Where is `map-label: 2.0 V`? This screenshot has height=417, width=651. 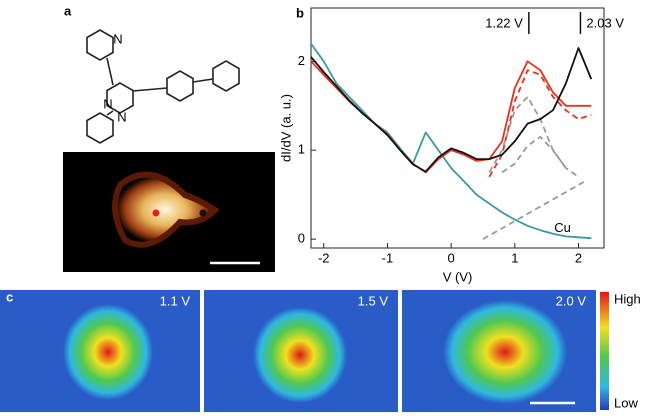
map-label: 2.0 V is located at coordinates (571, 300).